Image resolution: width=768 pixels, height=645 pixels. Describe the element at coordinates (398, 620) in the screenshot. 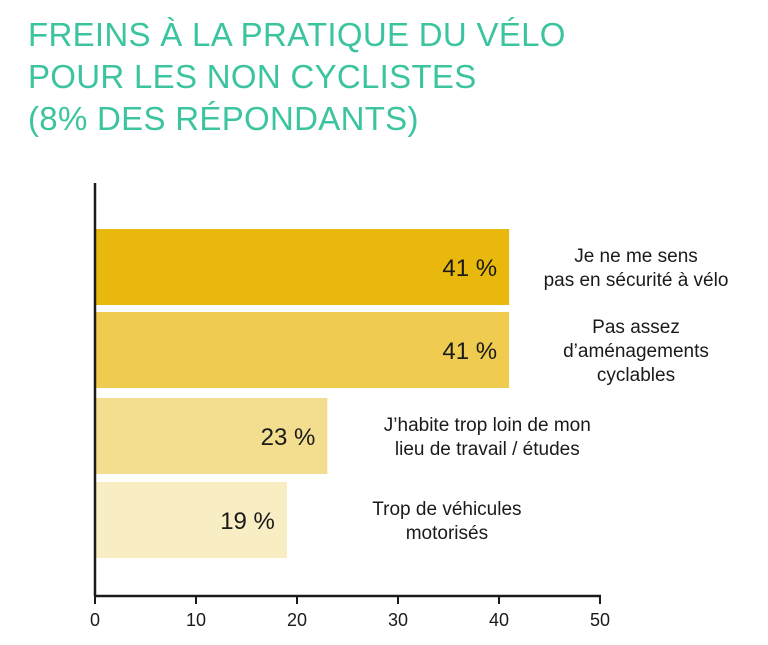

I see `x-tick-label-30: 30` at that location.